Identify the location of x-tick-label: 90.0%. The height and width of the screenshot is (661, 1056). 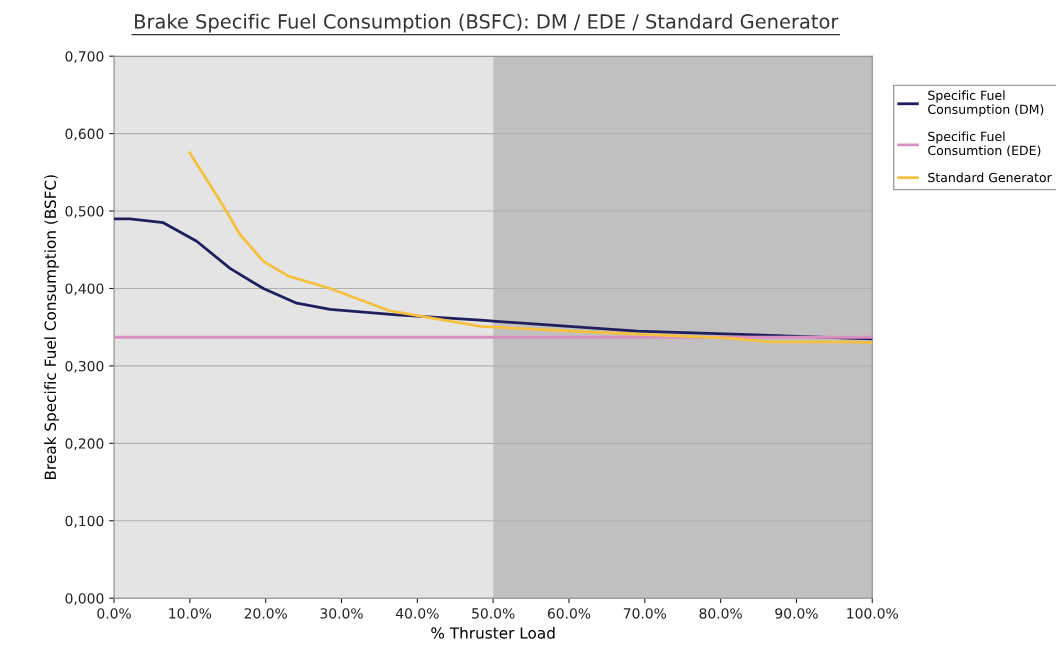
(796, 613).